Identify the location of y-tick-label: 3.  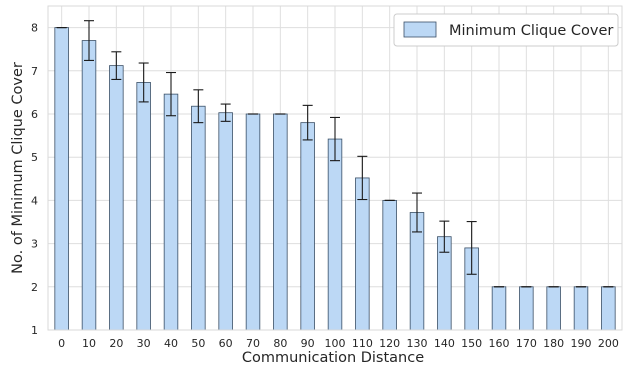
(34, 244).